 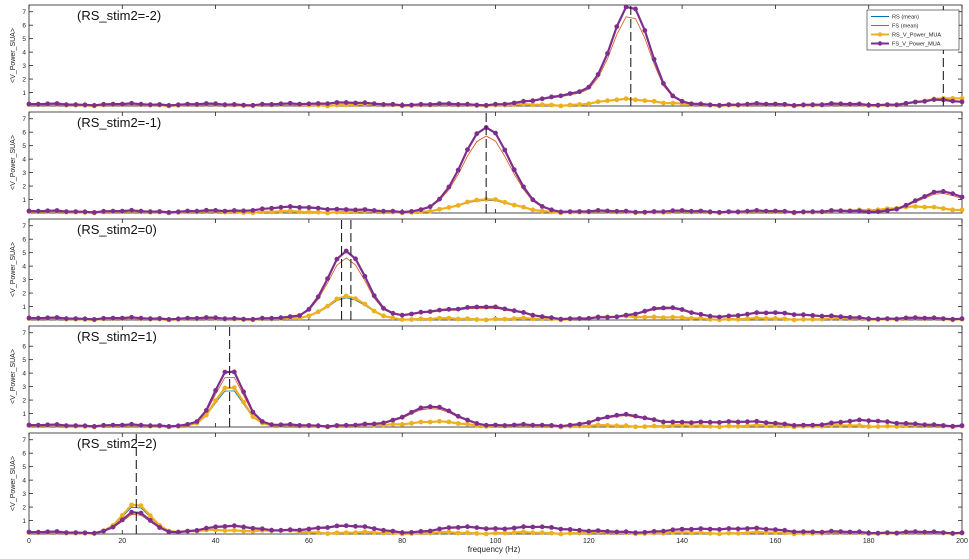 I want to click on panel-title: (RS_stim2=0), so click(x=117, y=229).